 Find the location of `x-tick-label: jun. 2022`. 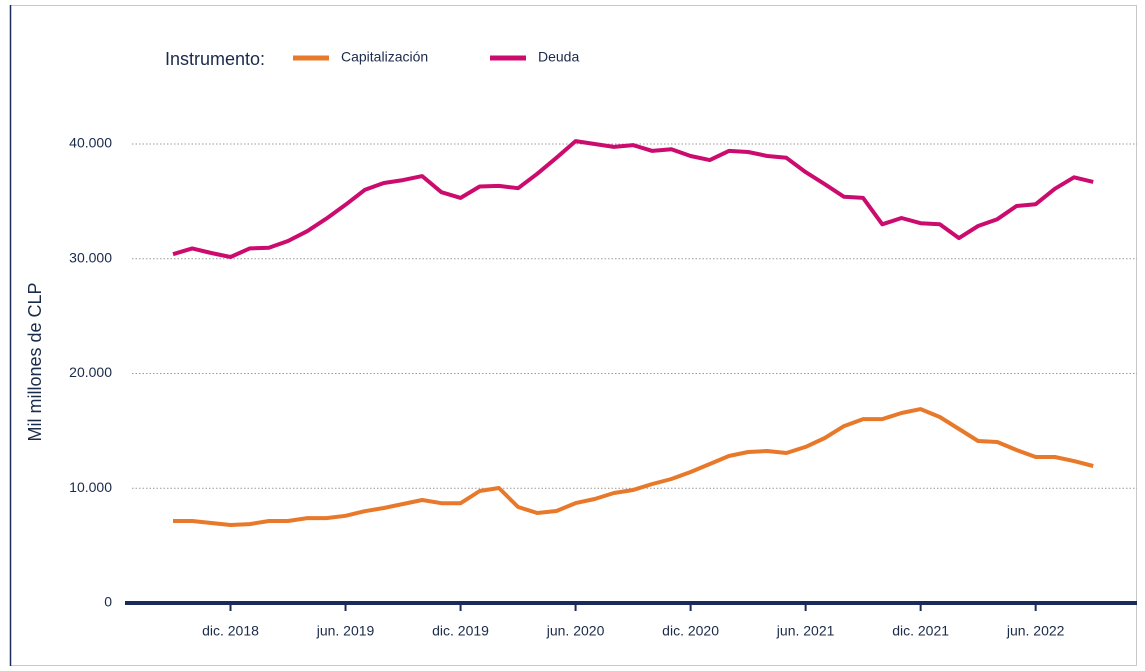

x-tick-label: jun. 2022 is located at coordinates (1035, 631).